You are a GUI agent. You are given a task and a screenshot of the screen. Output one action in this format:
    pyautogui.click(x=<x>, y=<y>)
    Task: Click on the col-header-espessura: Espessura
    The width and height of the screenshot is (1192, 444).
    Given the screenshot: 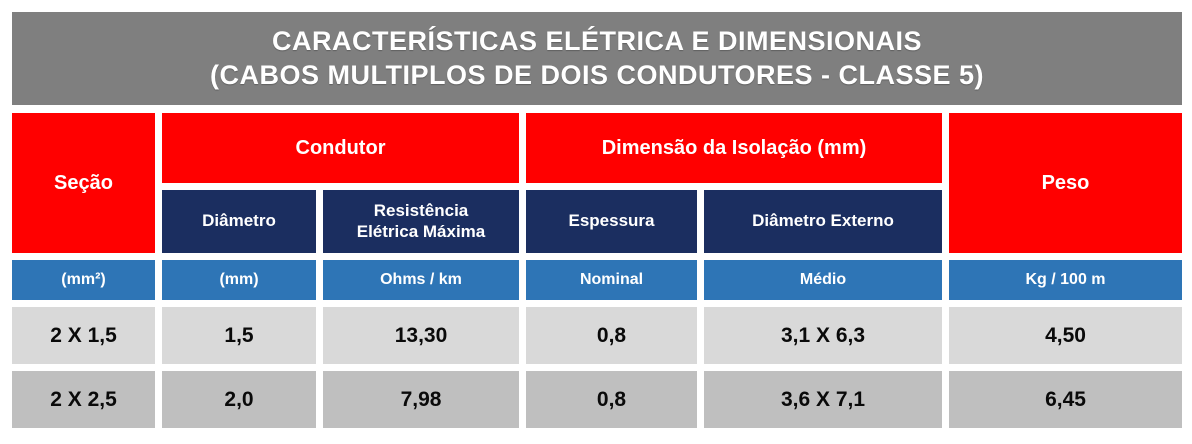 What is the action you would take?
    pyautogui.click(x=611, y=221)
    